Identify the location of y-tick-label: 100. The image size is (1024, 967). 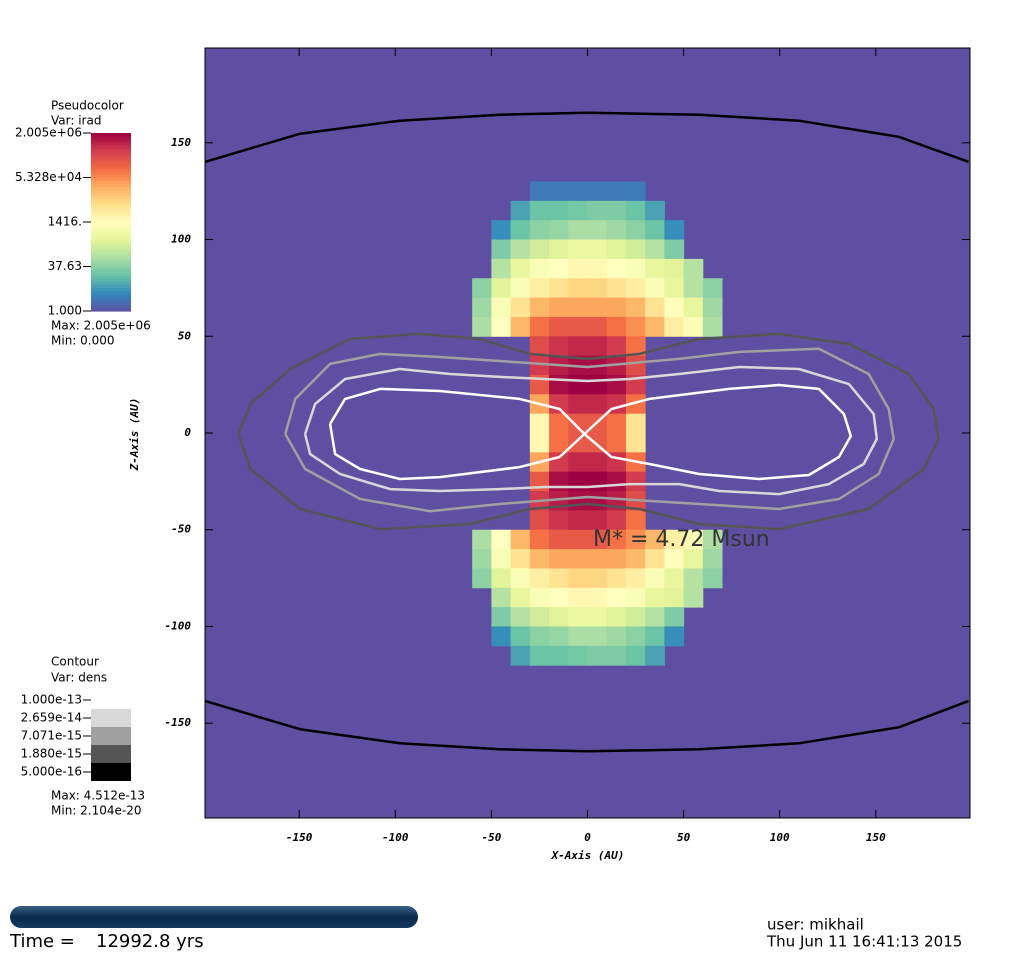
(181, 239).